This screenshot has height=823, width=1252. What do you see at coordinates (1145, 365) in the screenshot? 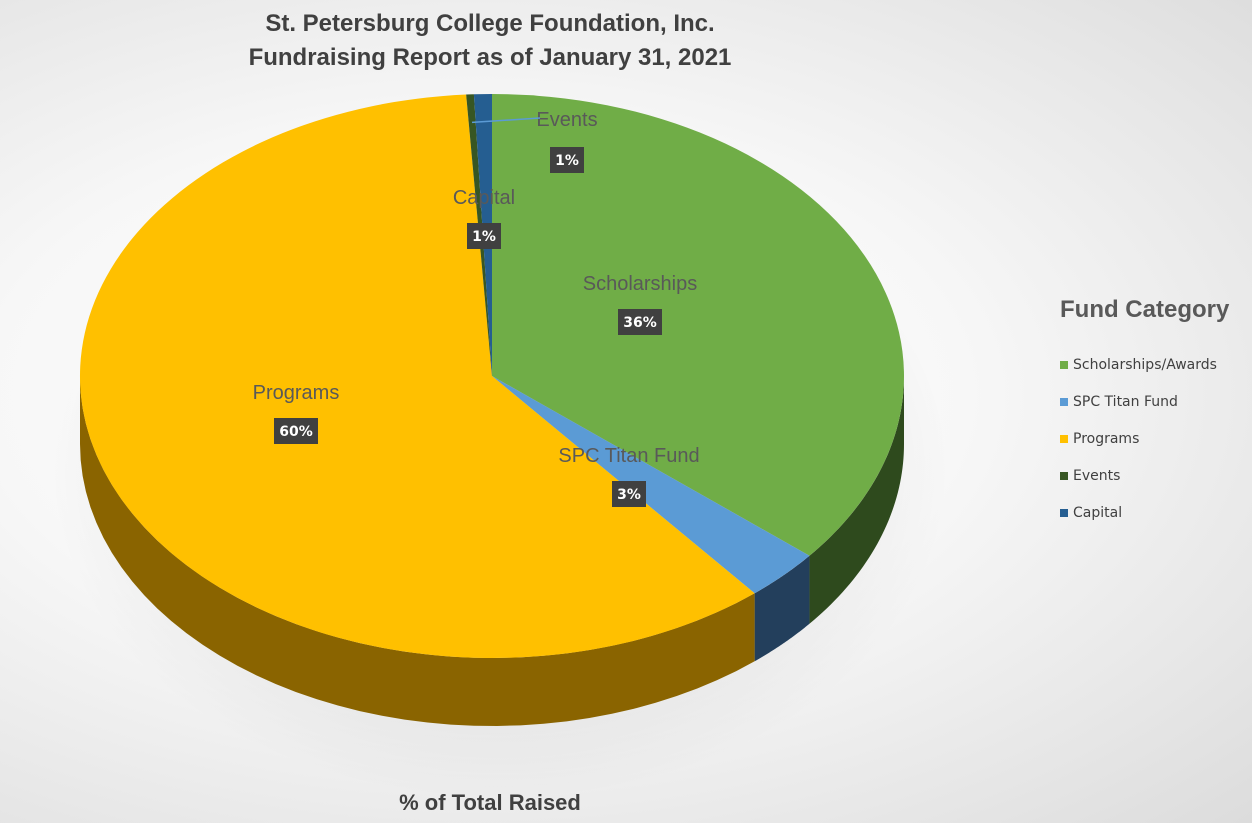
I see `legend-label: Scholarships/Awards` at bounding box center [1145, 365].